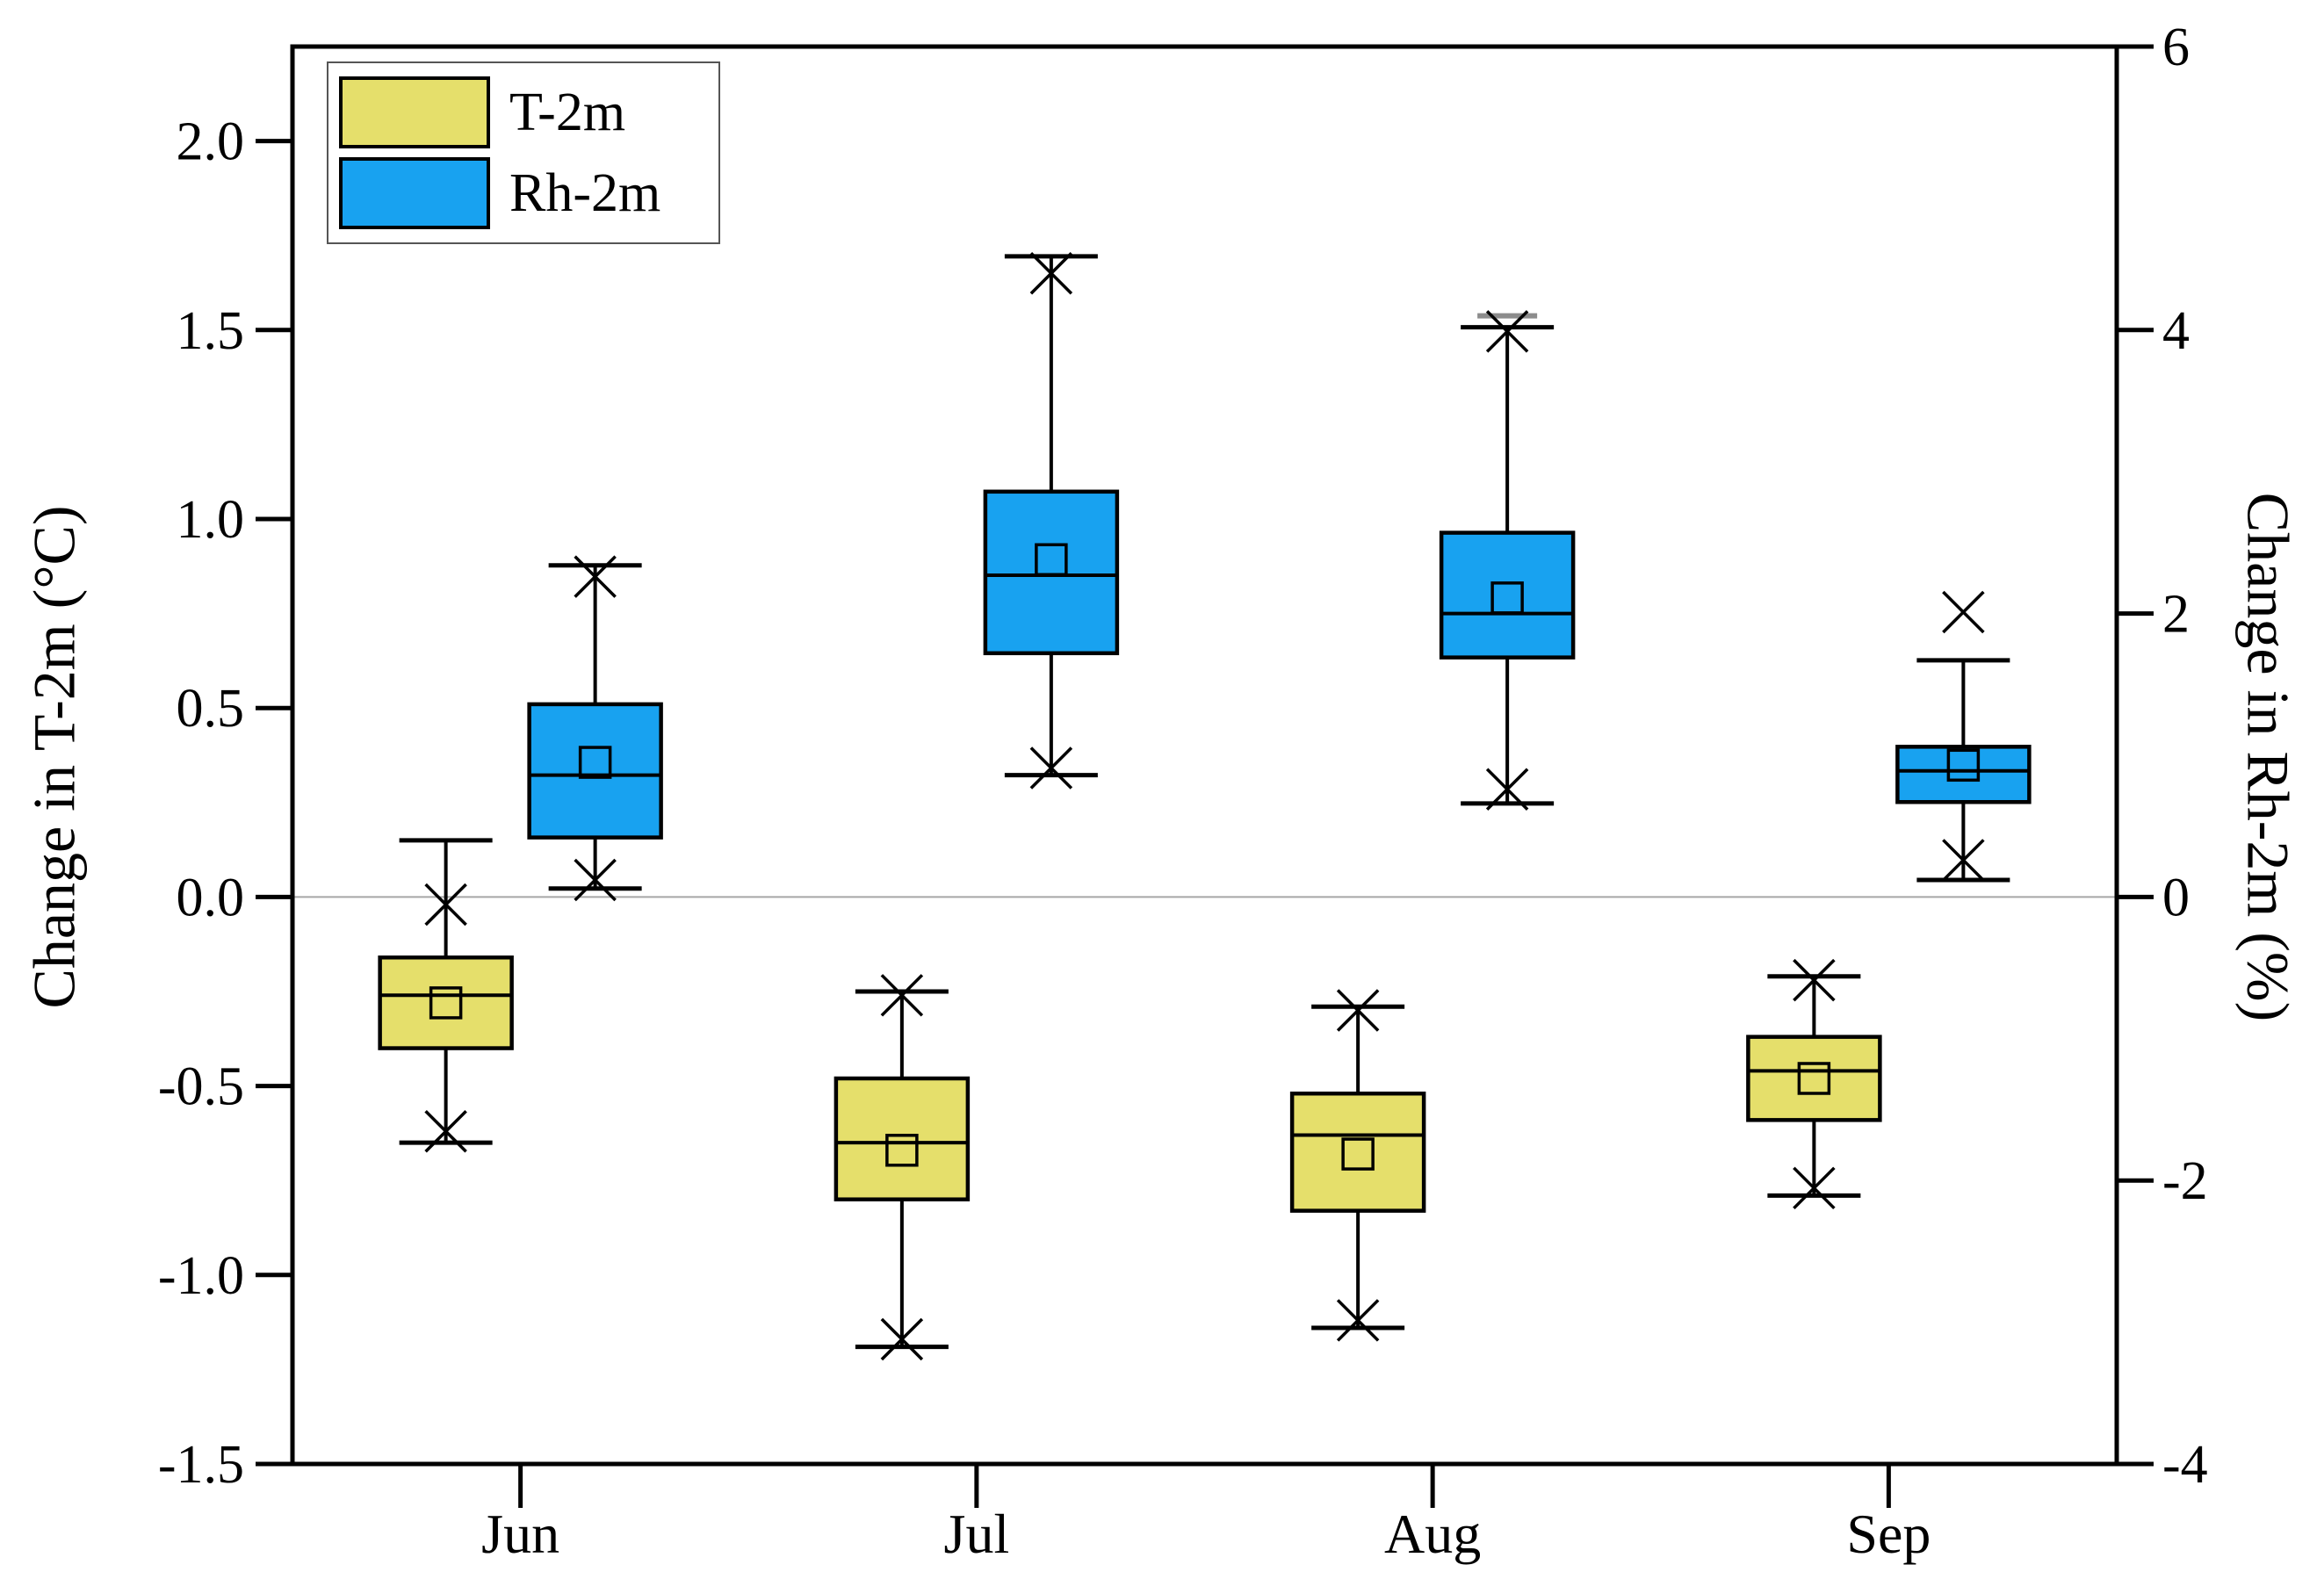  Describe the element at coordinates (1963, 765) in the screenshot. I see `mean-marker-rh2m-sep` at that location.